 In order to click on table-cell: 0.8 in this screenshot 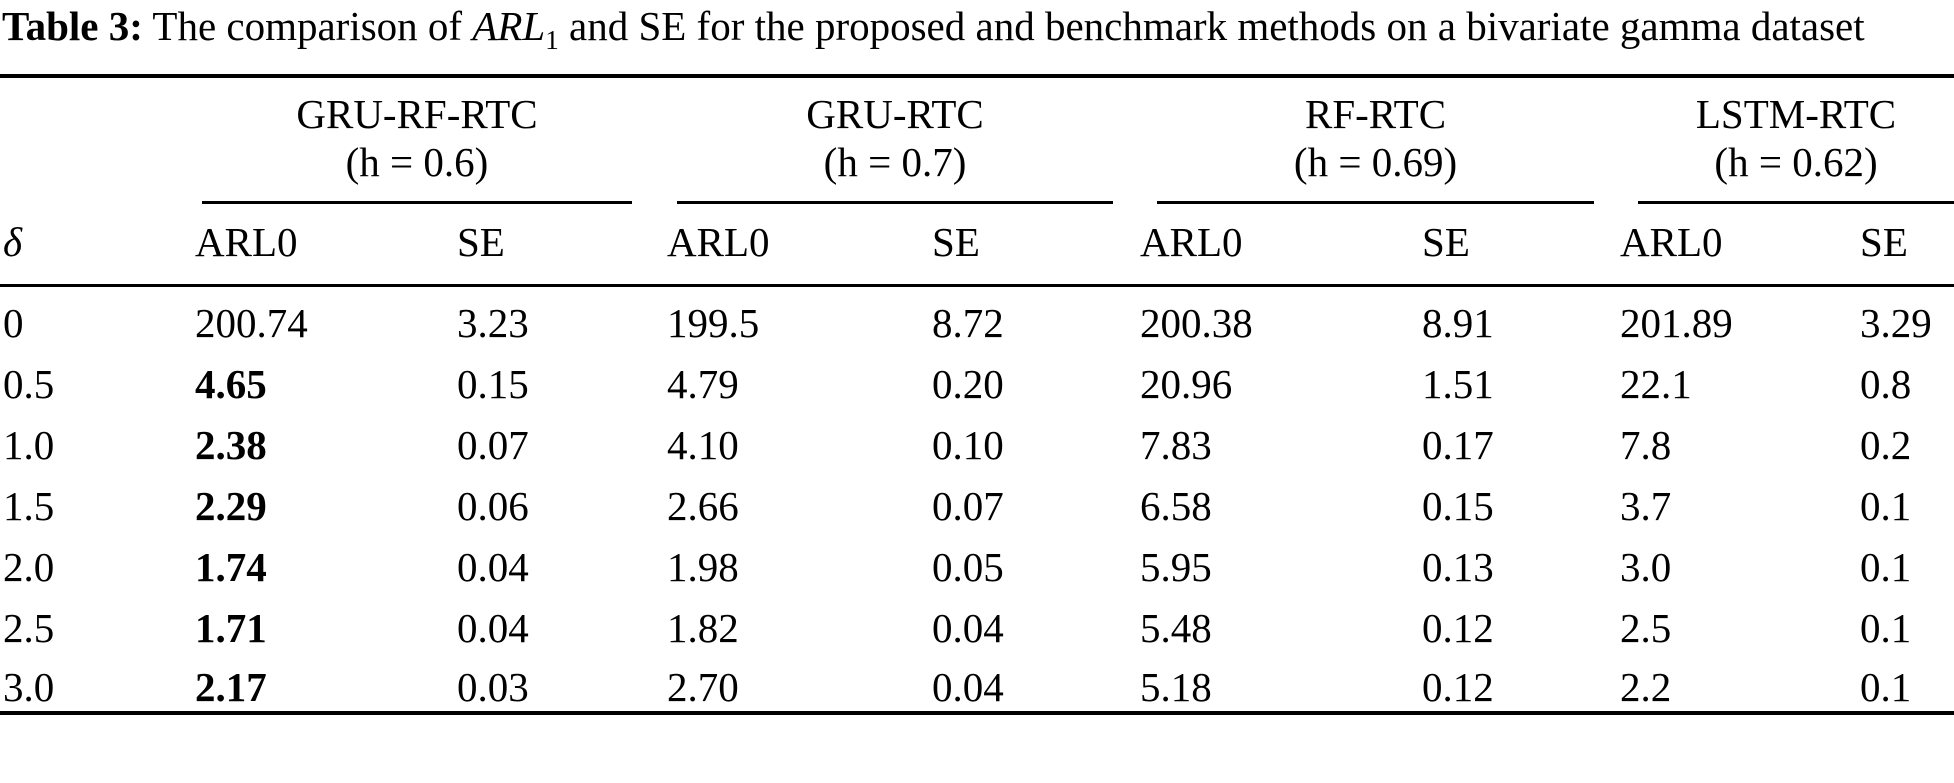, I will do `click(1886, 383)`.